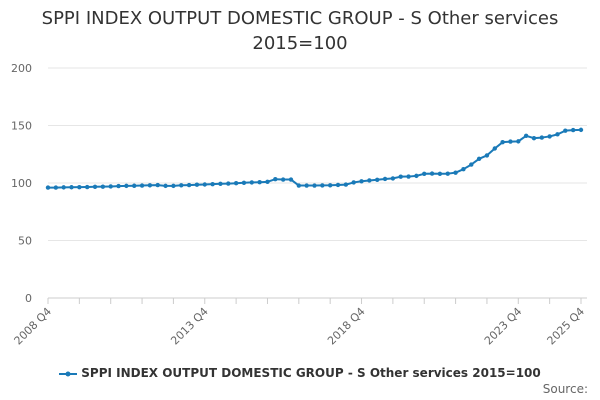  Describe the element at coordinates (300, 323) in the screenshot. I see `x-axis: 2008 Q4 2013 Q4 2018 Q4 2023 Q4 2025 Q4` at that location.